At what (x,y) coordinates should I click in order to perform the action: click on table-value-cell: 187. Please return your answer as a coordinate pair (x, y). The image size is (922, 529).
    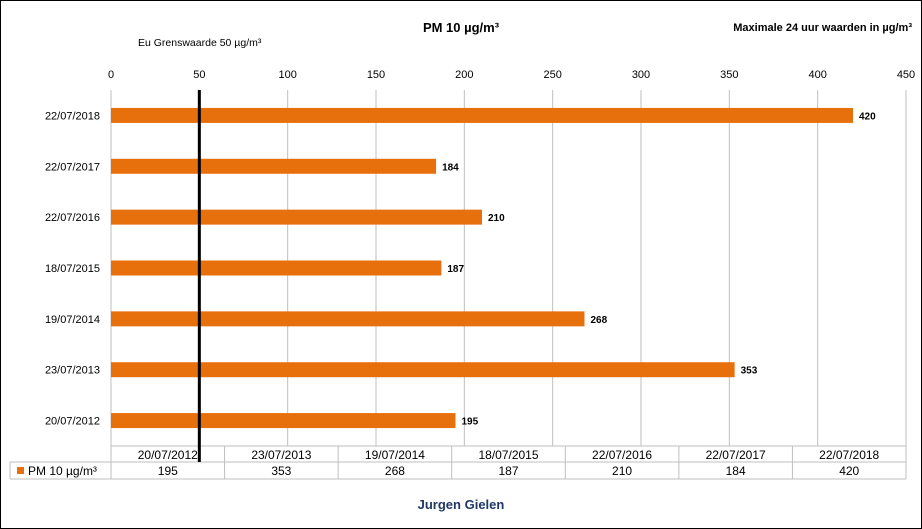
    Looking at the image, I should click on (508, 471).